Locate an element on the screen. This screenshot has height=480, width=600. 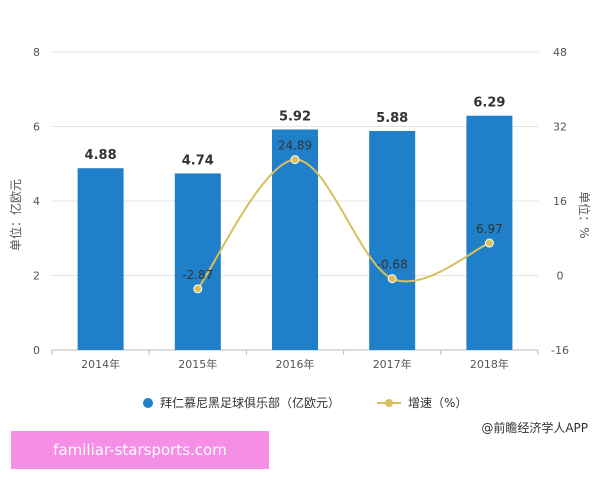
growth-value-label: -2.87 is located at coordinates (197, 275).